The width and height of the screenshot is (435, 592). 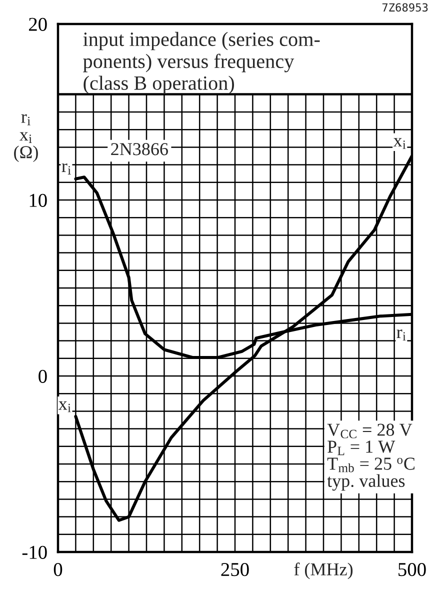 What do you see at coordinates (139, 149) in the screenshot?
I see `annotation: 2N3866` at bounding box center [139, 149].